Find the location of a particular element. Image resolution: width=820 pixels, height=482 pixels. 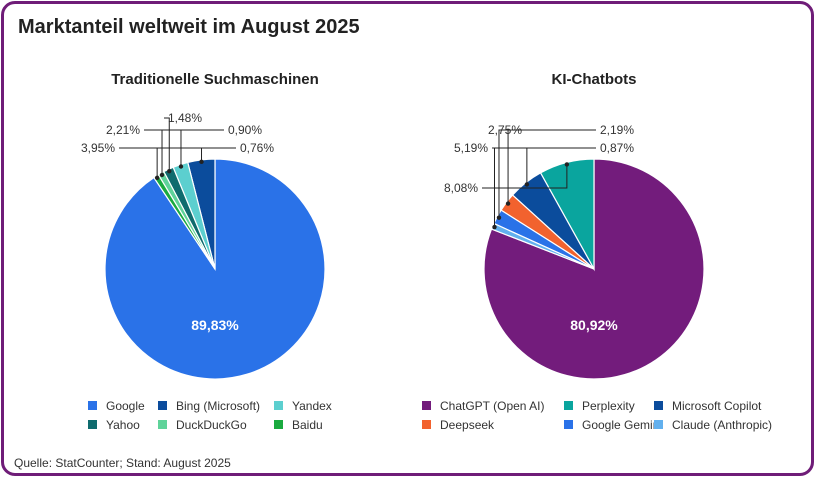

legend-swatch-microsoft-copilot is located at coordinates (658, 405).